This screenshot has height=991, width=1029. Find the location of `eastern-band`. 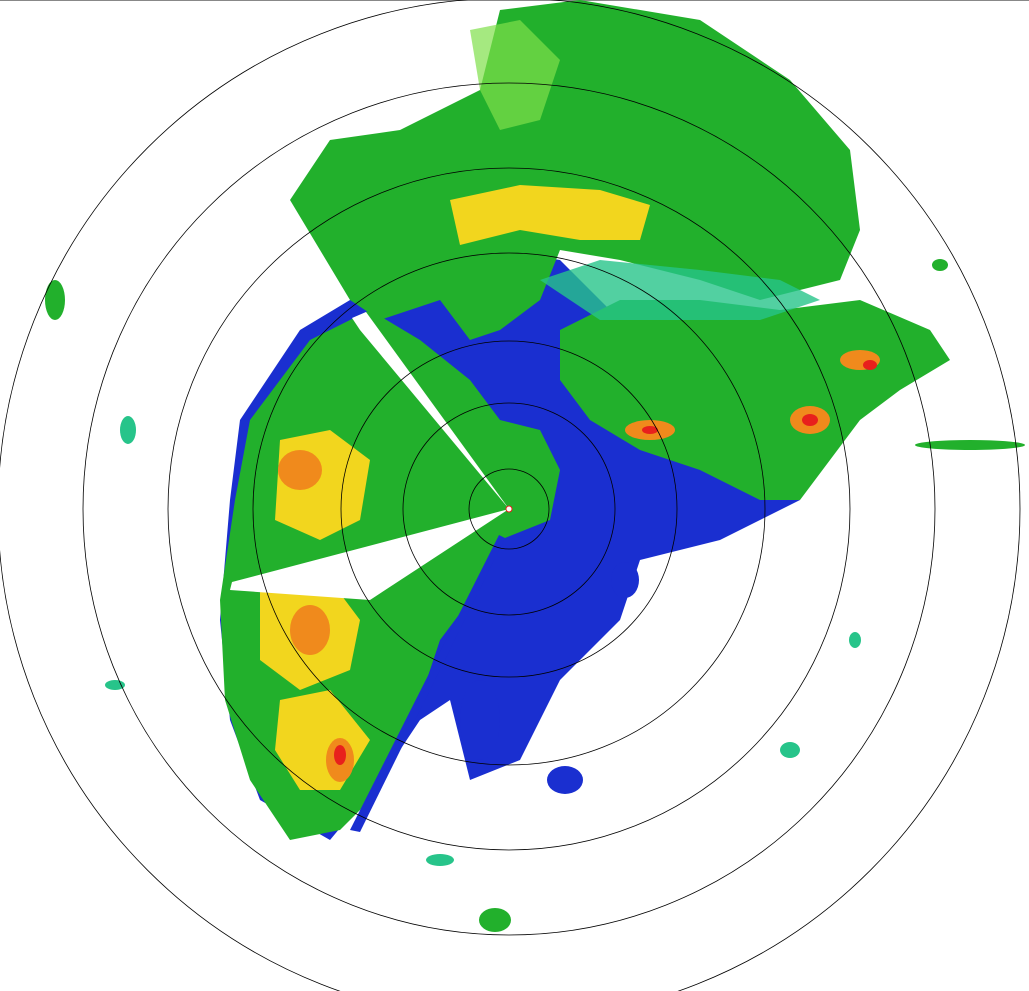

eastern-band is located at coordinates (755, 400).